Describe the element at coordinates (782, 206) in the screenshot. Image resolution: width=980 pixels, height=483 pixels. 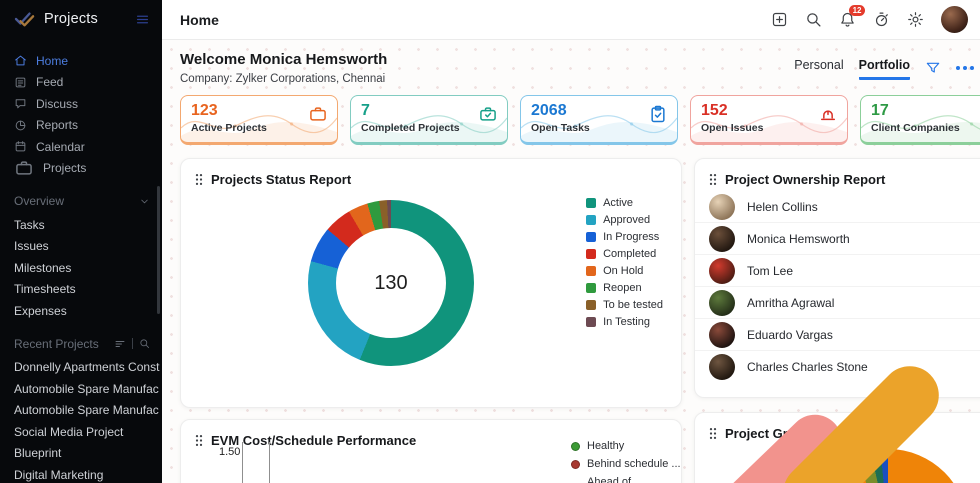
I see `owner-name: Helen Collins` at that location.